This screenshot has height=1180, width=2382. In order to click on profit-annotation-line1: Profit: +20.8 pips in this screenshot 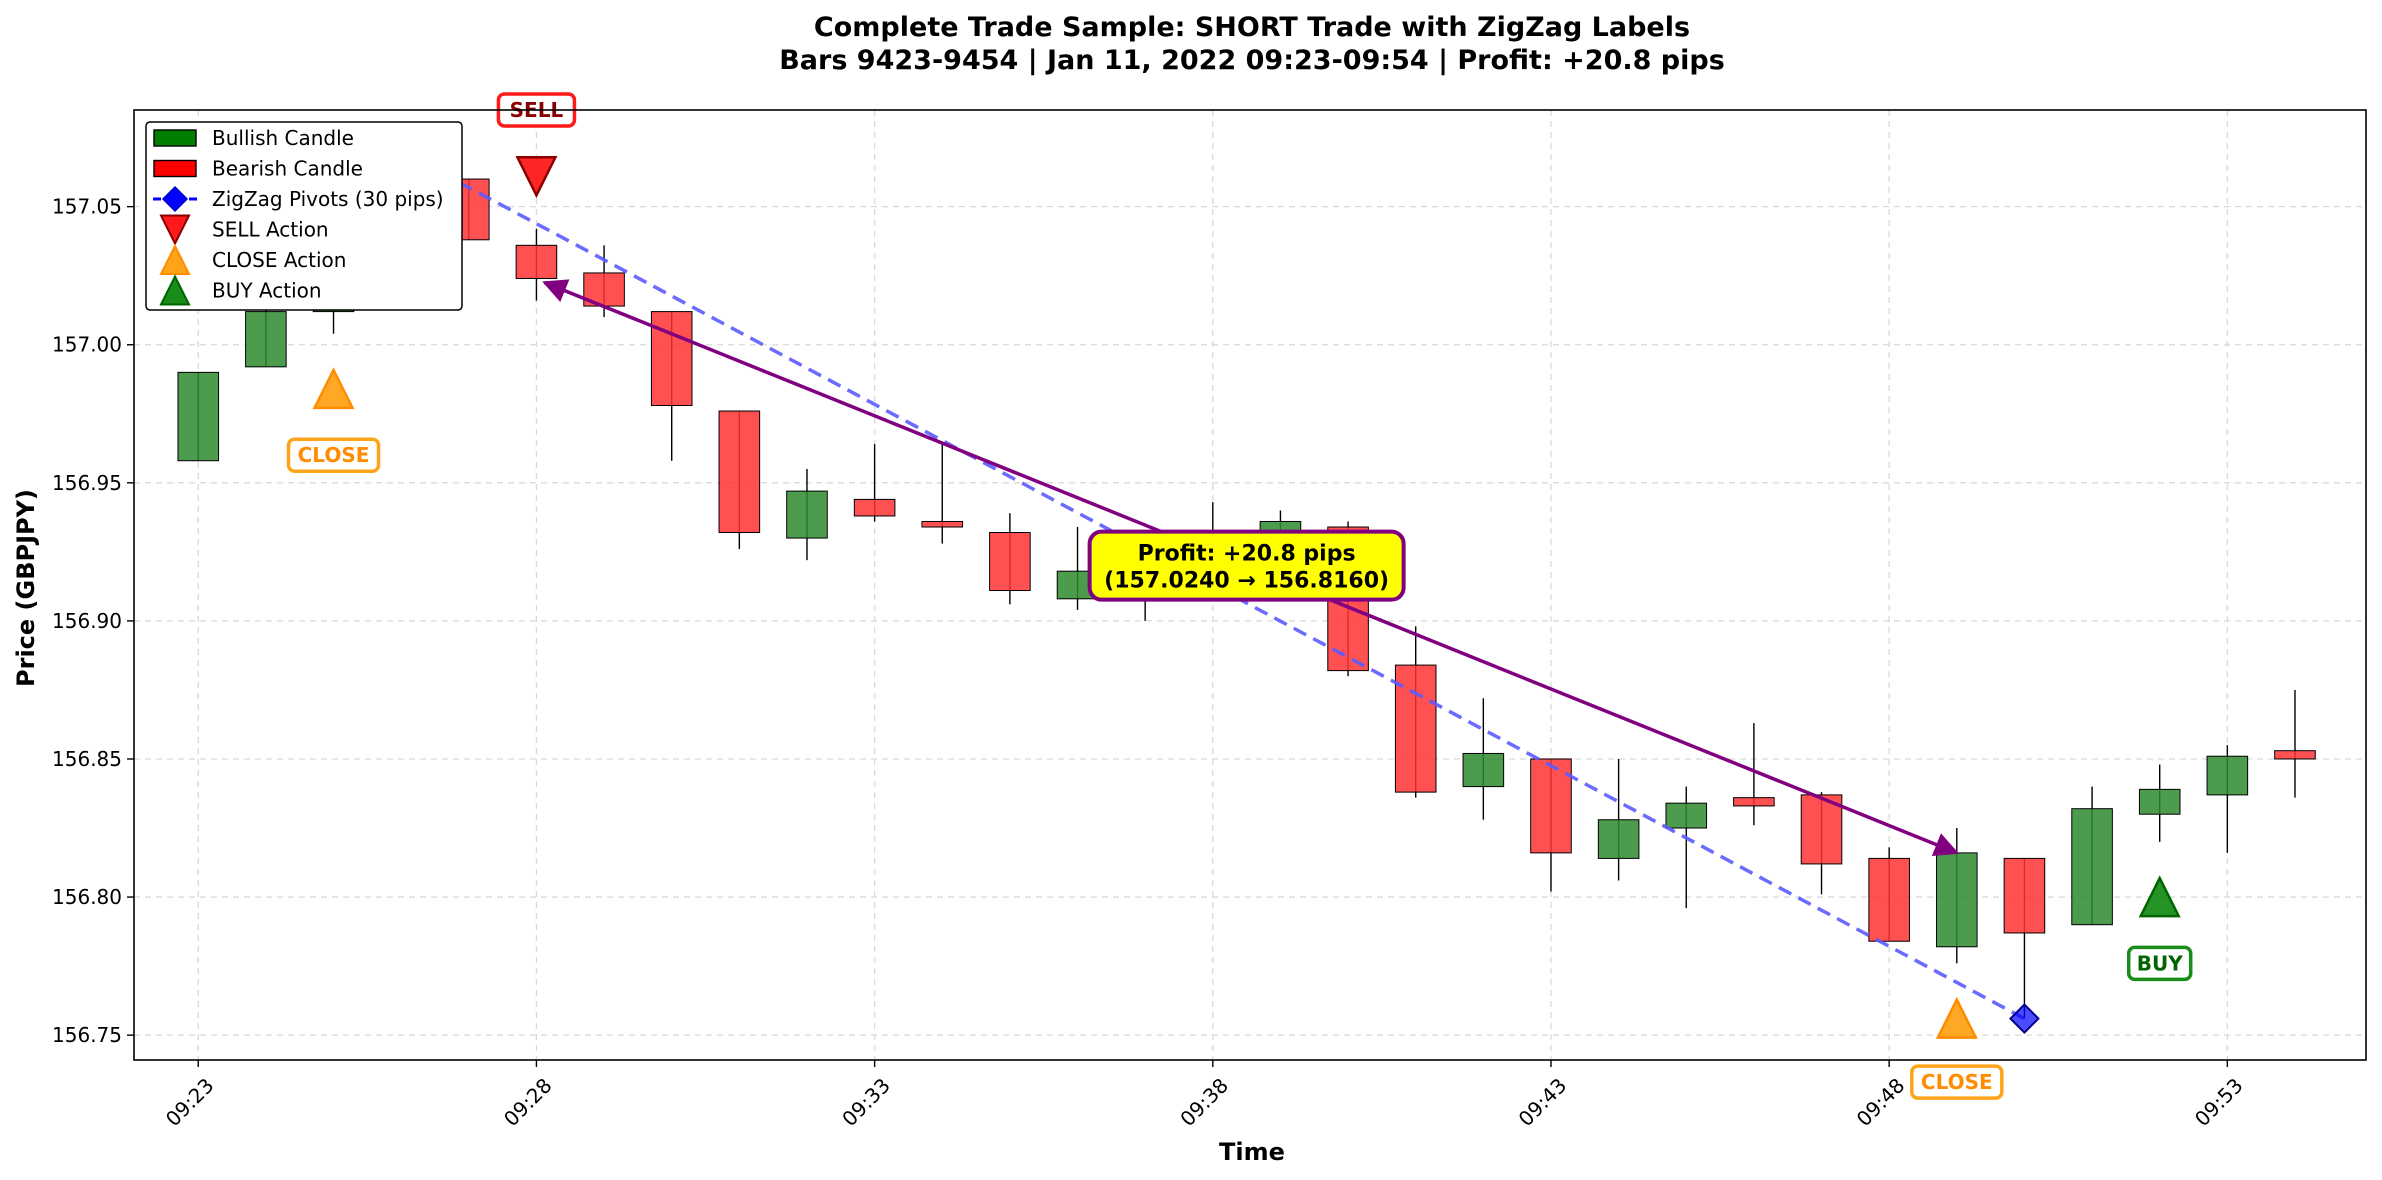, I will do `click(1247, 554)`.